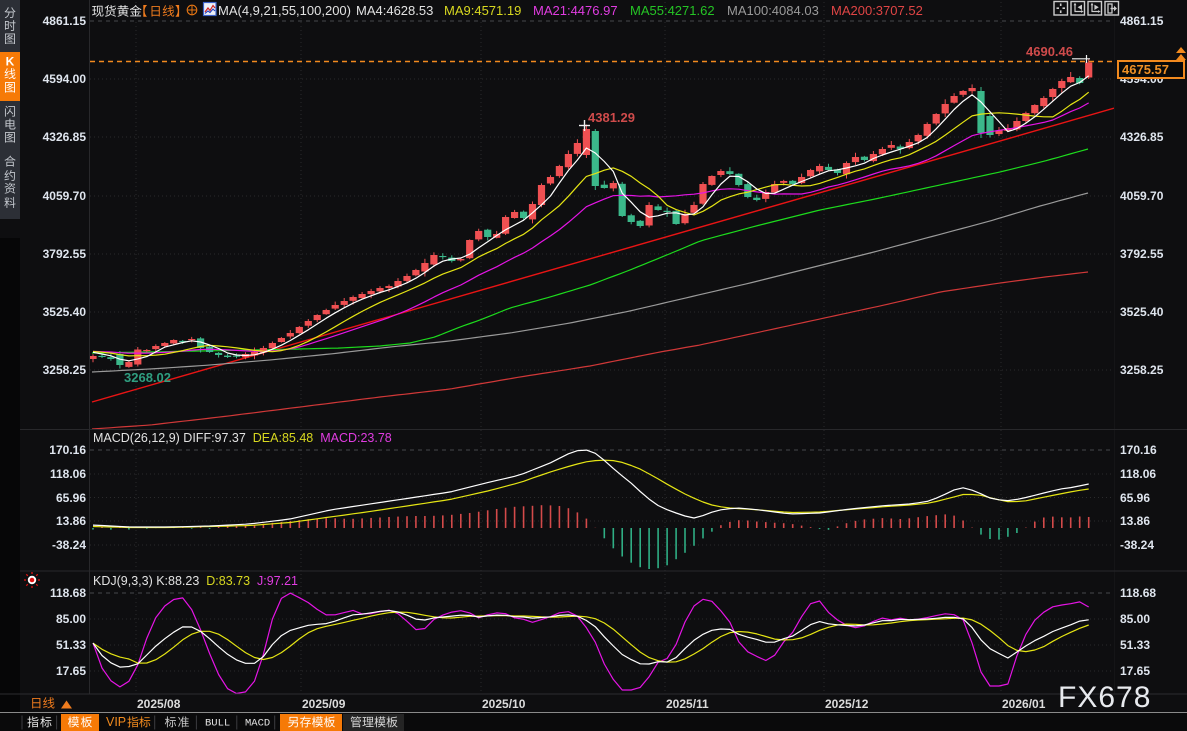 This screenshot has height=731, width=1187. What do you see at coordinates (10, 62) in the screenshot?
I see `svg-text: K` at bounding box center [10, 62].